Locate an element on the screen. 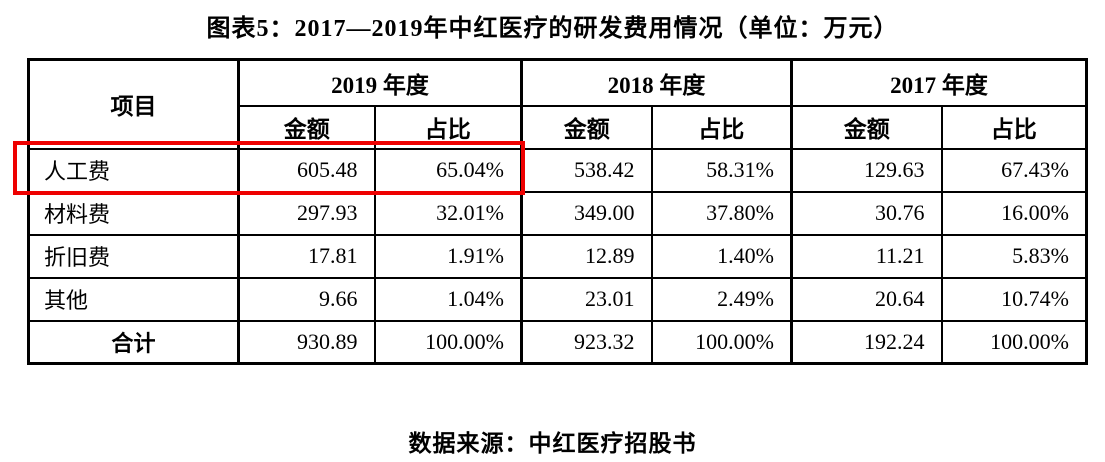 Image resolution: width=1105 pixels, height=462 pixels. ratio-header-2018: 占比 is located at coordinates (721, 127).